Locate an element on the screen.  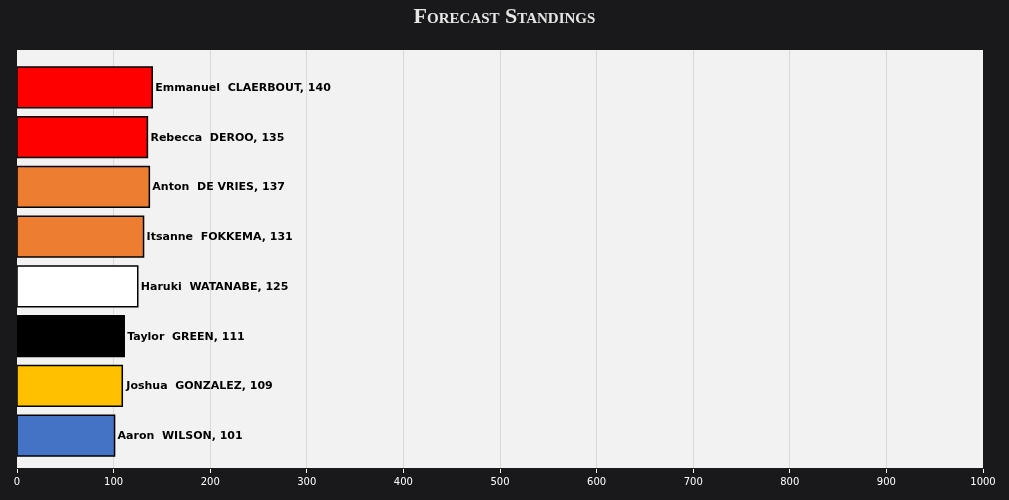
x-tick-label: 100 is located at coordinates (114, 481).